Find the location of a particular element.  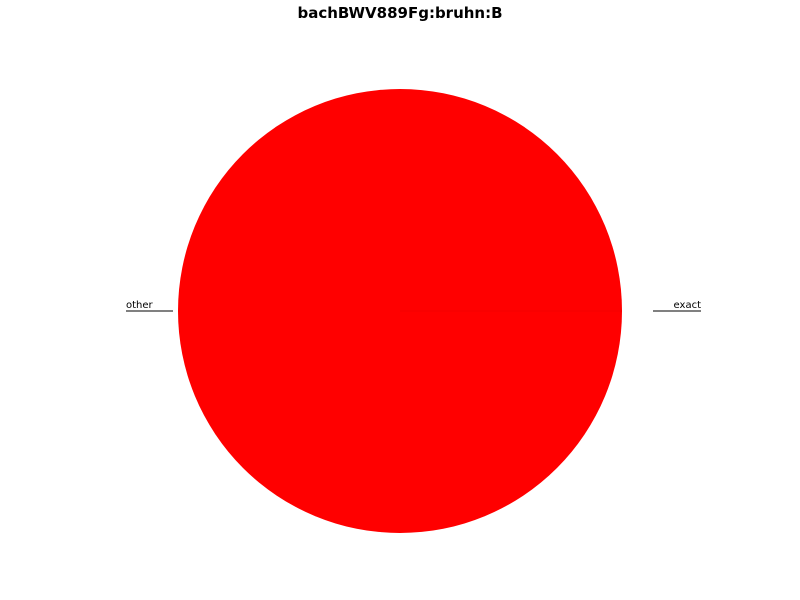

chart-title: bachBWV889Fg:bruhn:B is located at coordinates (399, 13).